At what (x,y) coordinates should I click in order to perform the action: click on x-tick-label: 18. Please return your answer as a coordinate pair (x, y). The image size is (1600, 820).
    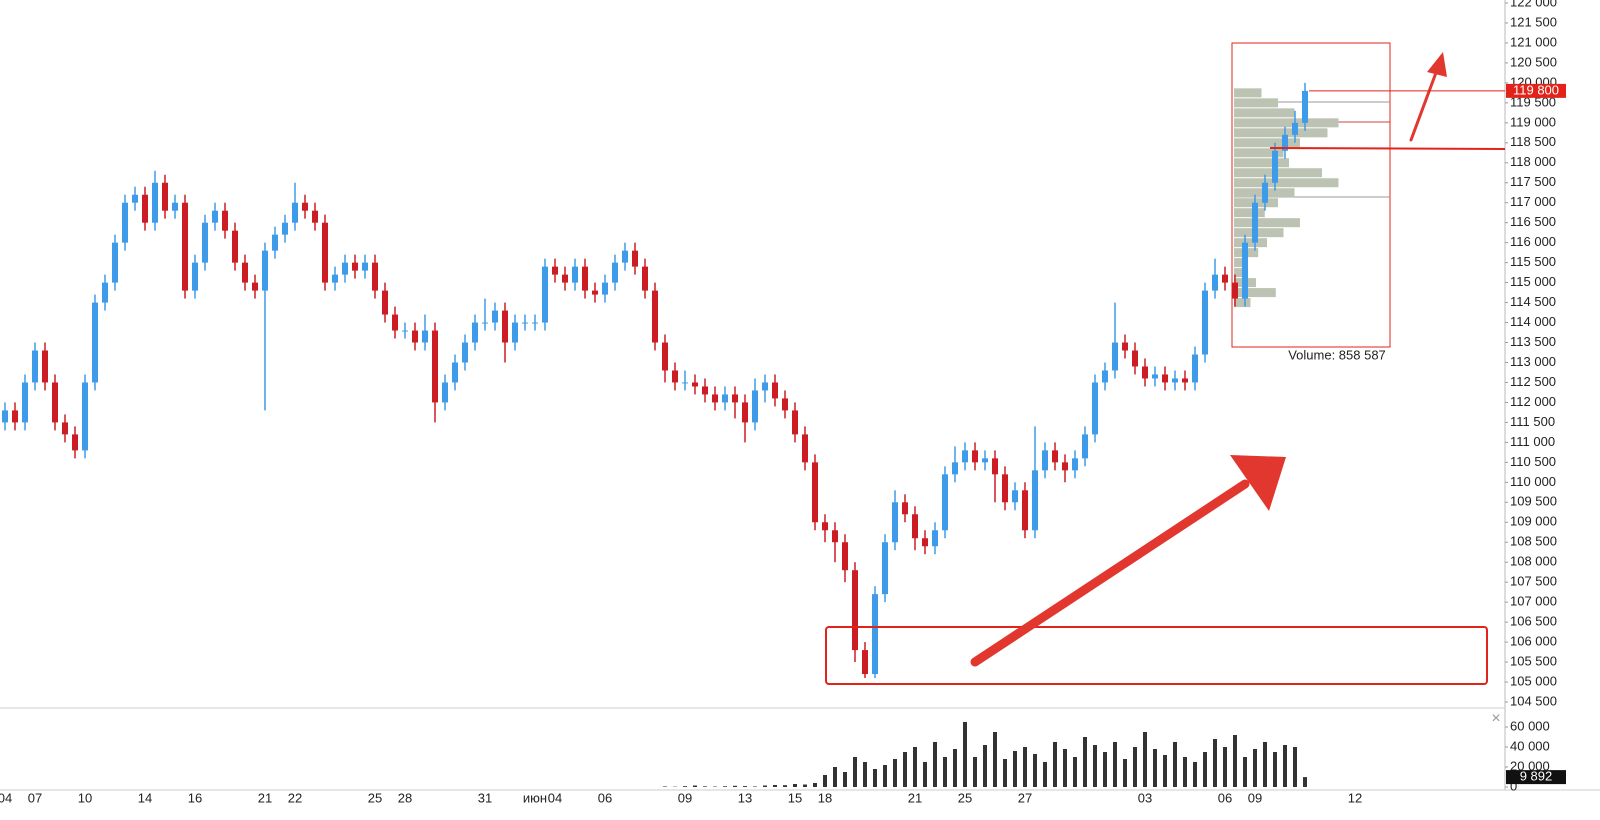
    Looking at the image, I should click on (825, 797).